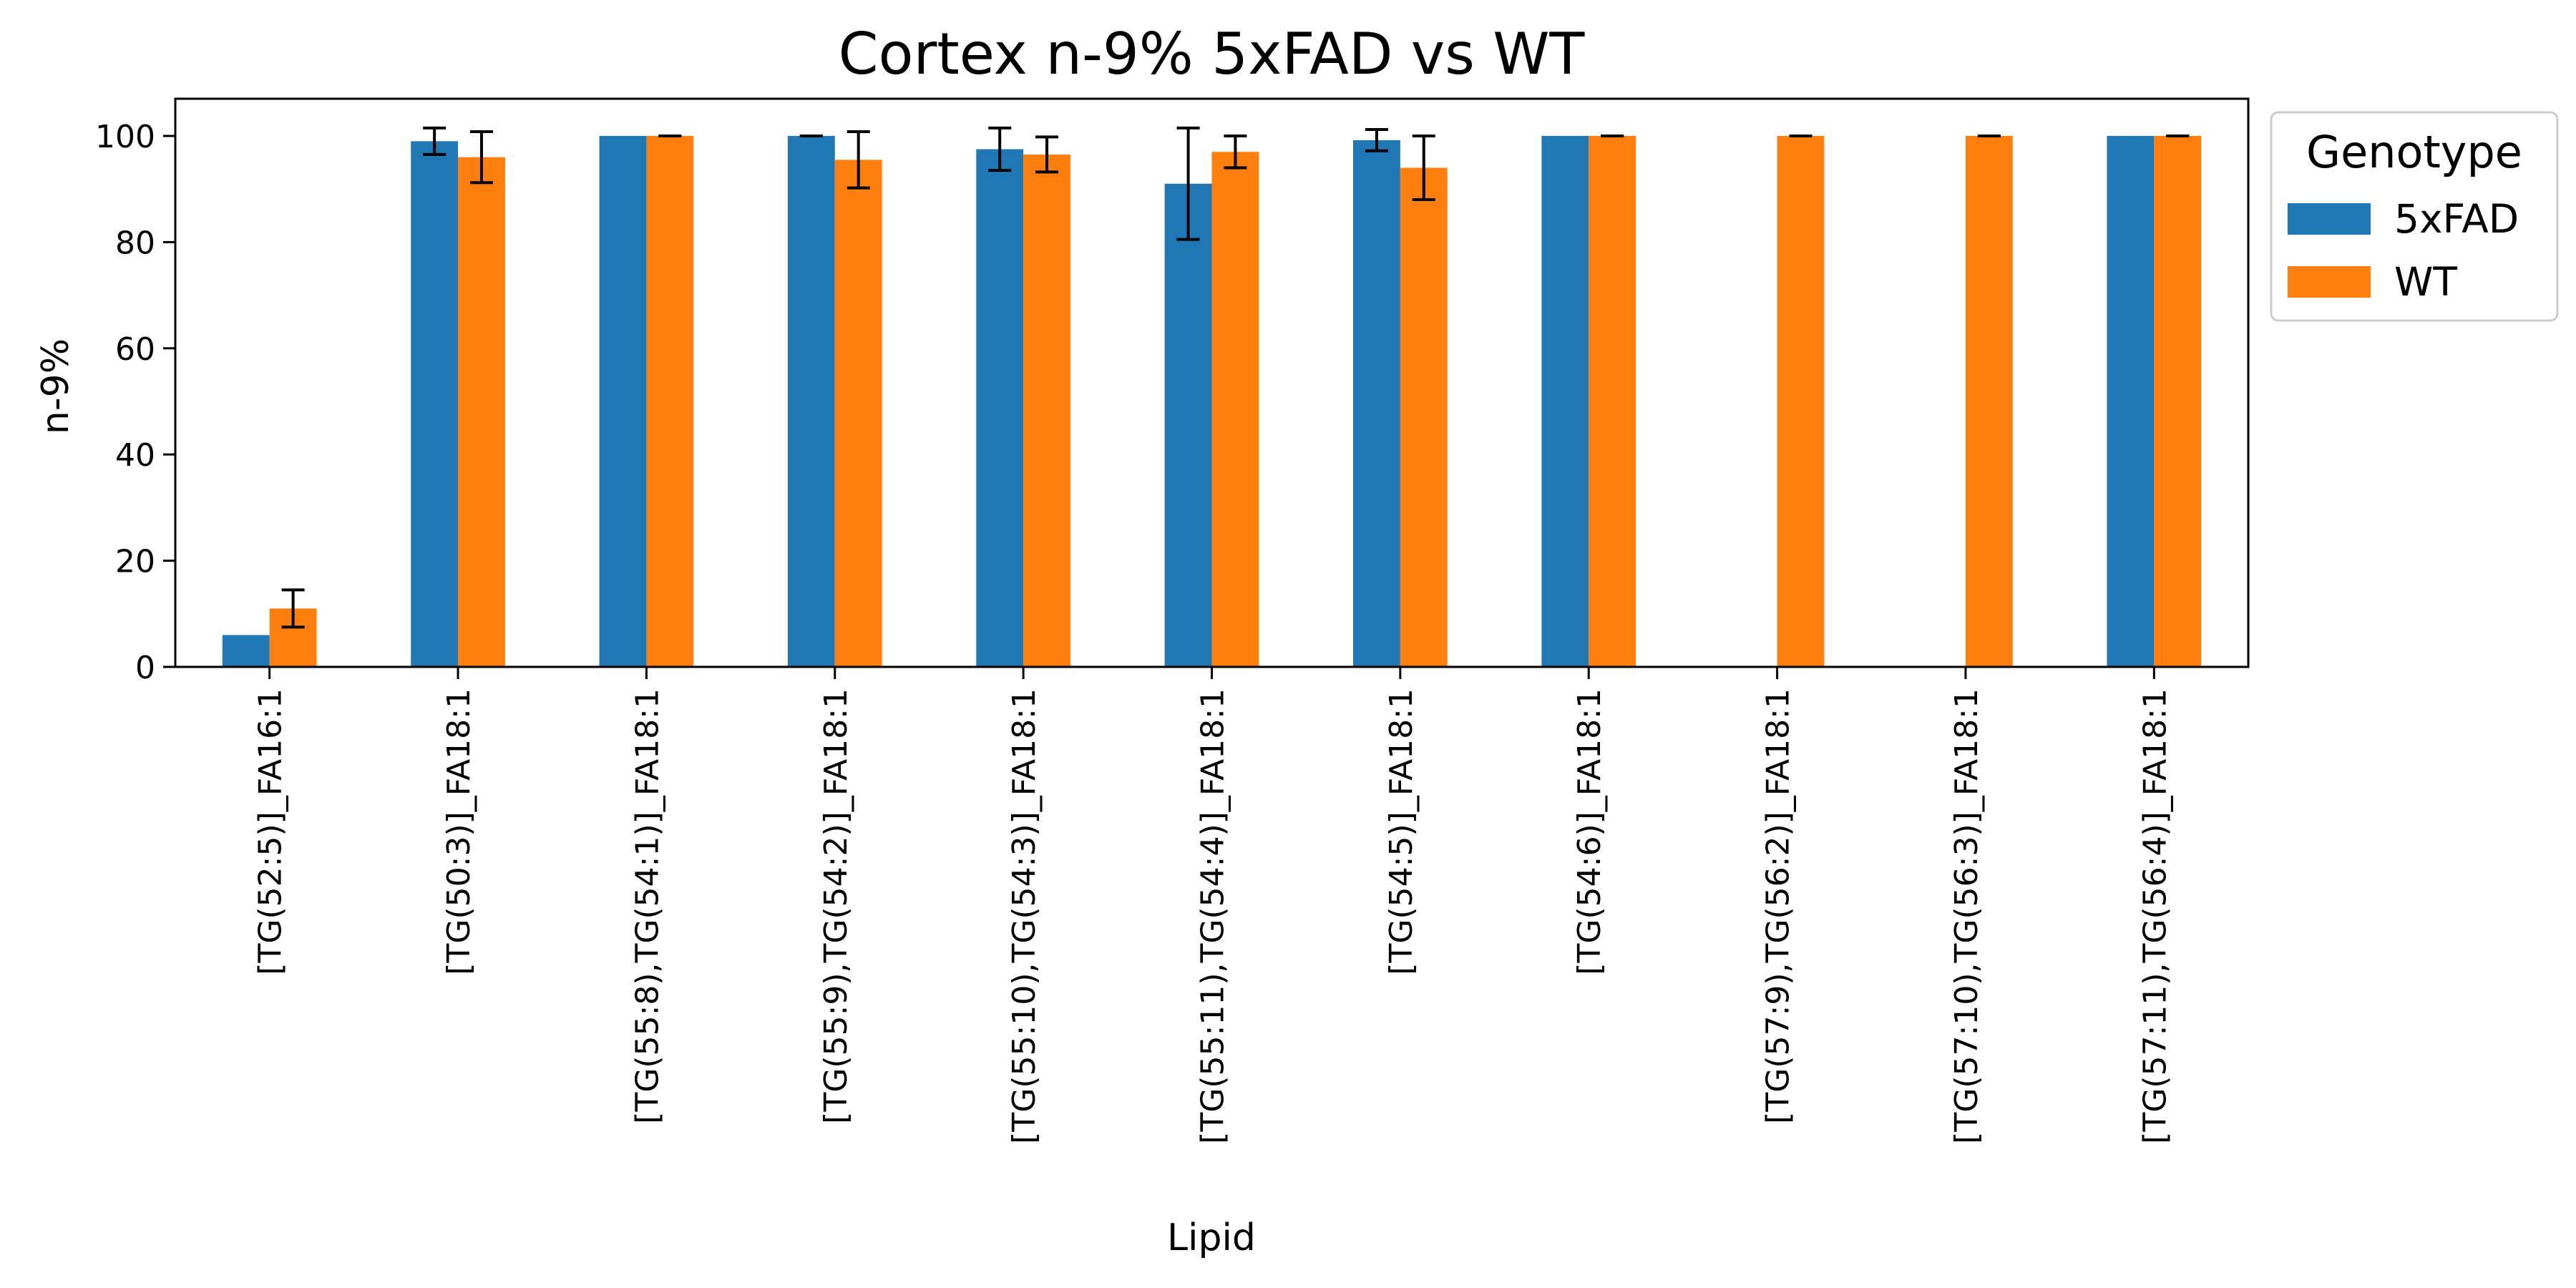  Describe the element at coordinates (271, 831) in the screenshot. I see `x-tick-label-0: [TG(52:5)]_FA16:1` at that location.